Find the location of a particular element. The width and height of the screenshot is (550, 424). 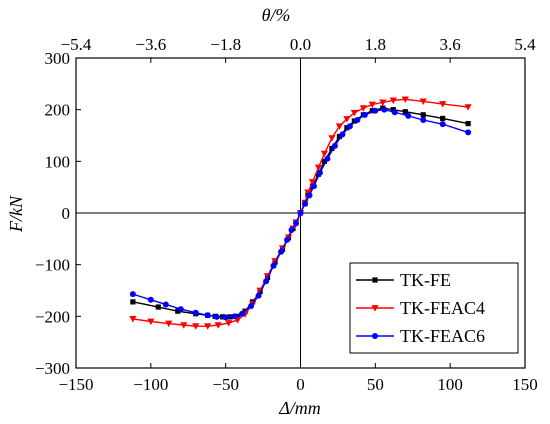

y-tick-label: −100 is located at coordinates (52, 265).